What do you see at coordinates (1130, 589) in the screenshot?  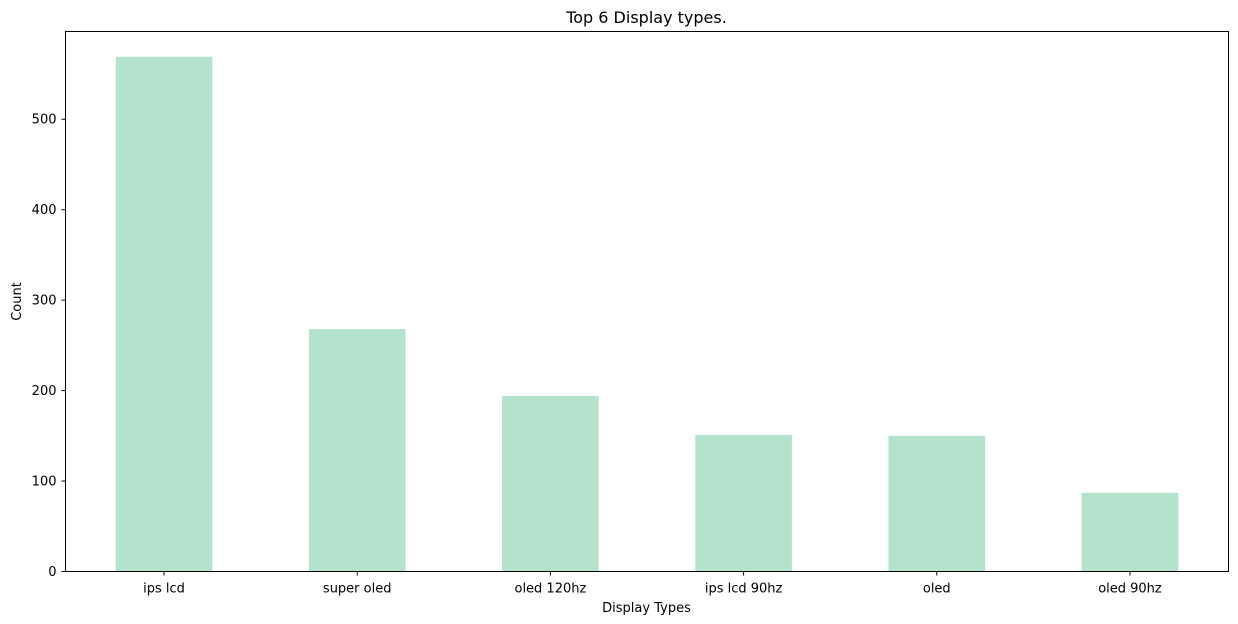 I see `x-tick-label: oled 90hz` at bounding box center [1130, 589].